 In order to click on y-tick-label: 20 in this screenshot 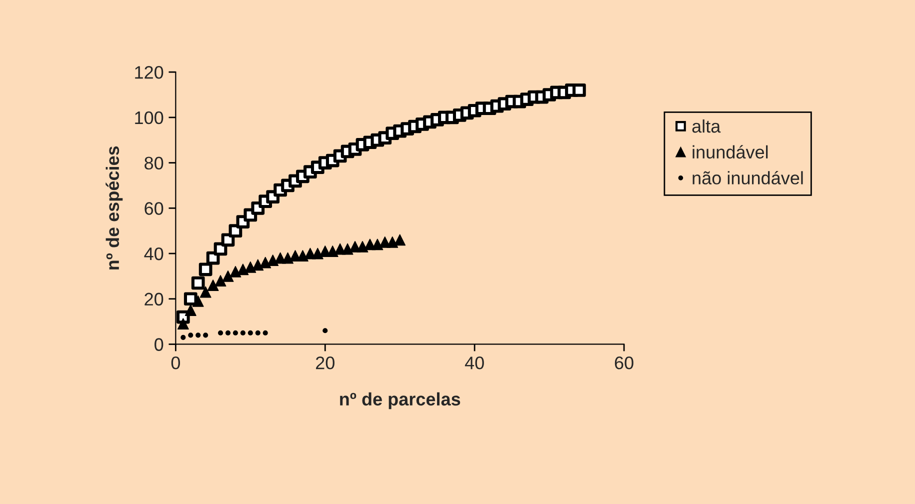, I will do `click(154, 299)`.